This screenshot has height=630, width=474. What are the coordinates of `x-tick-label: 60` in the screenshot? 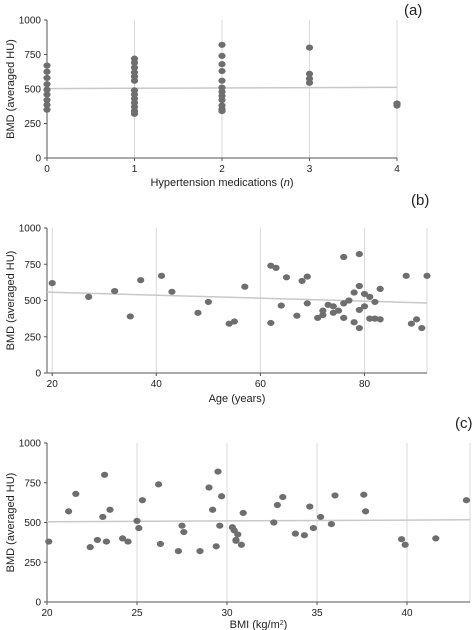 It's located at (261, 384).